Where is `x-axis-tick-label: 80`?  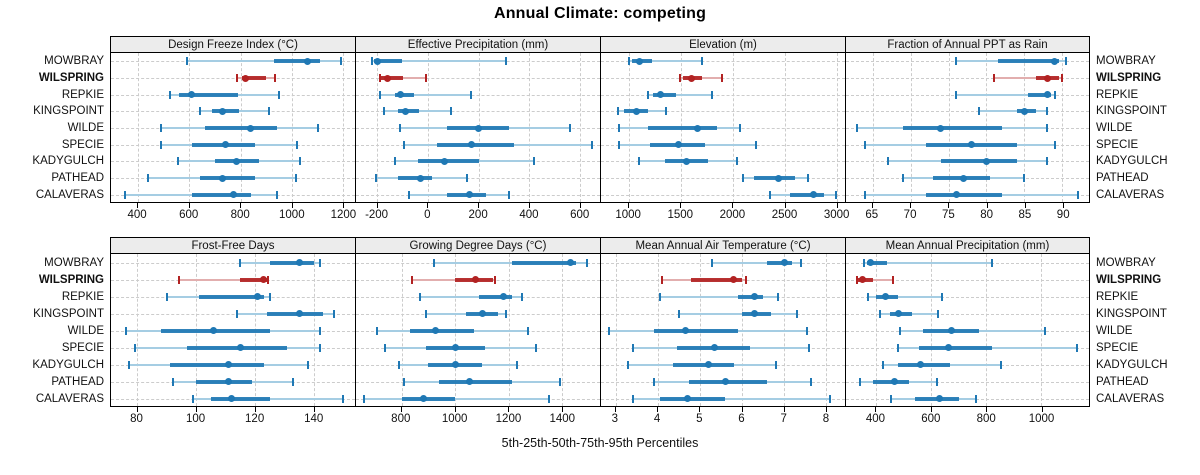
x-axis-tick-label: 80 is located at coordinates (987, 215).